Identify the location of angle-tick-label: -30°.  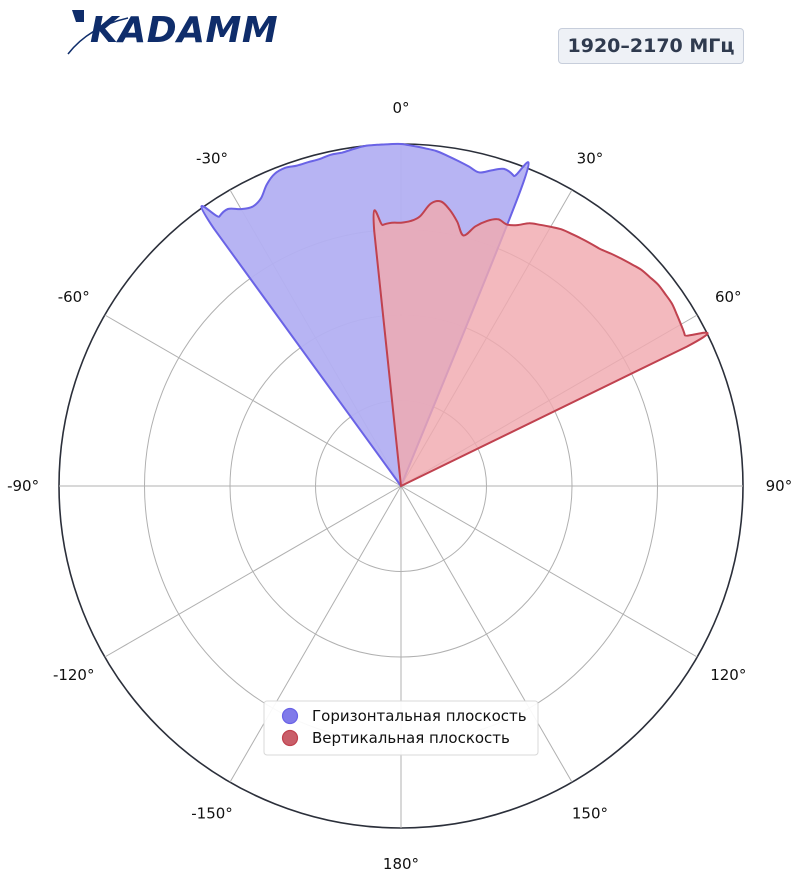
(212, 159).